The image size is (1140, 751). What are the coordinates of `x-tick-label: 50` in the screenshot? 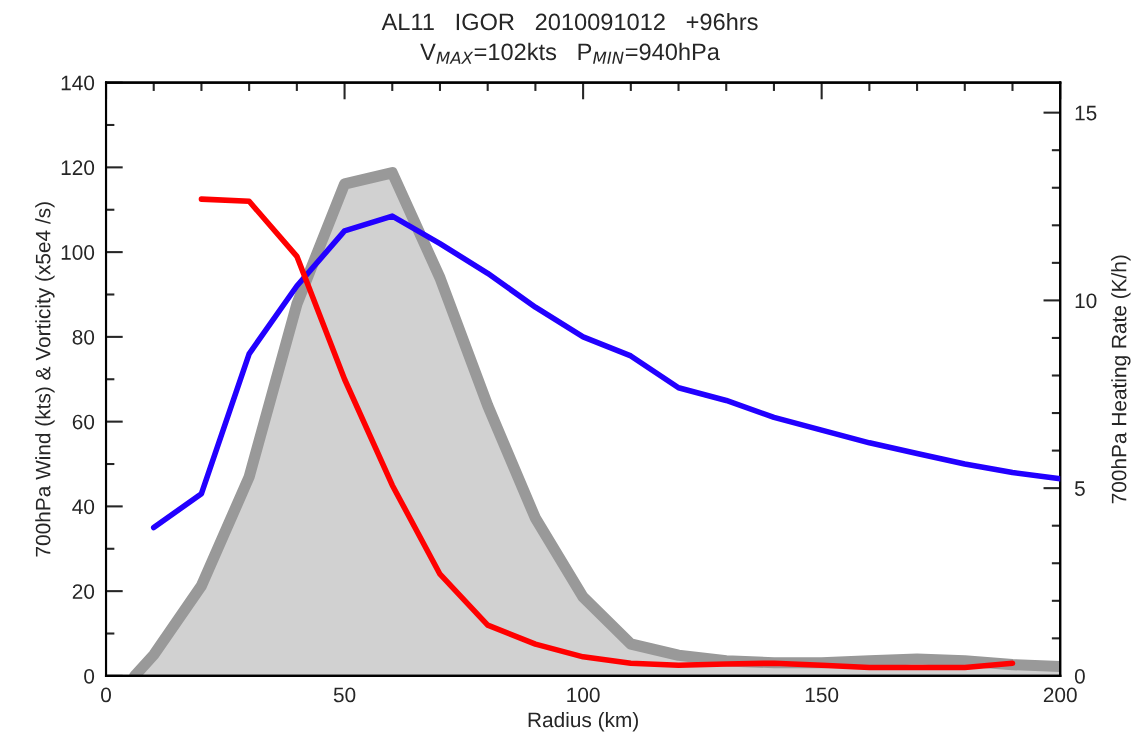 It's located at (344, 695).